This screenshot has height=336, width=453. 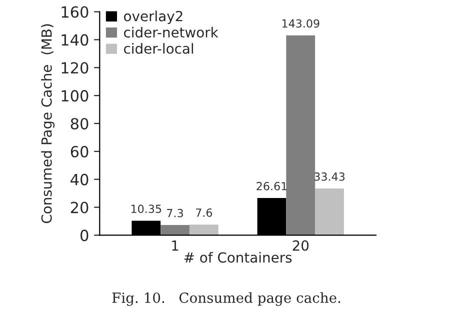 What do you see at coordinates (84, 236) in the screenshot?
I see `y-tick-label: 0` at bounding box center [84, 236].